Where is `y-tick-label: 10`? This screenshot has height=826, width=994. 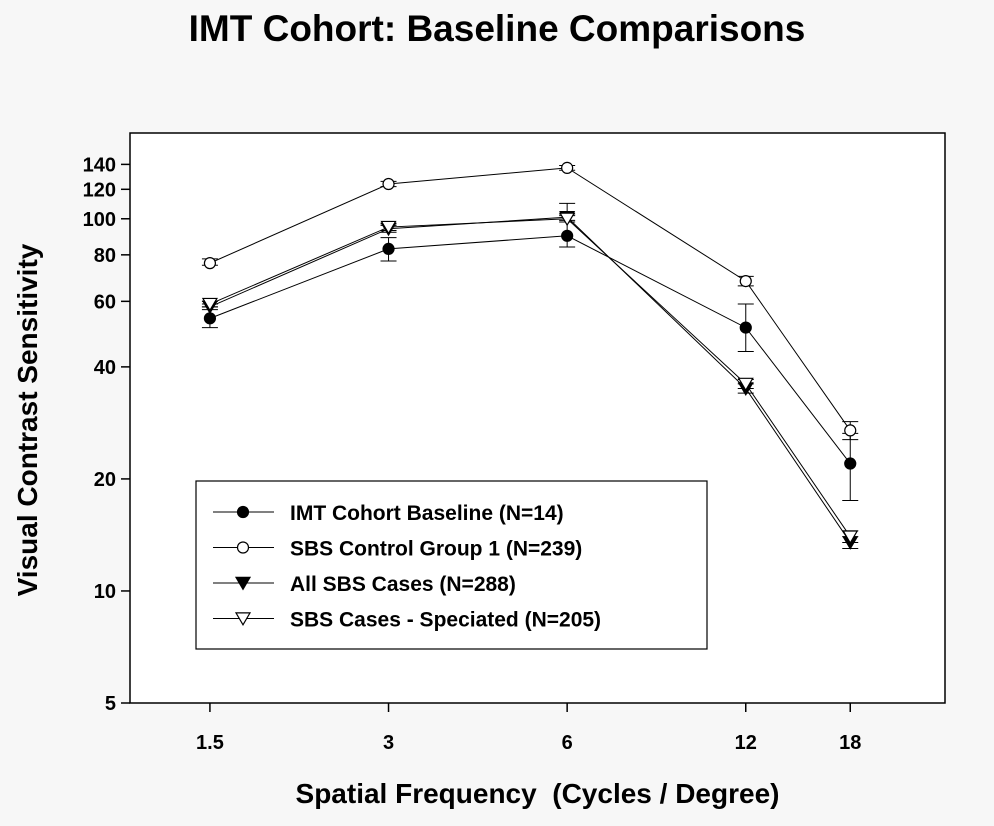 y-tick-label: 10 is located at coordinates (105, 592).